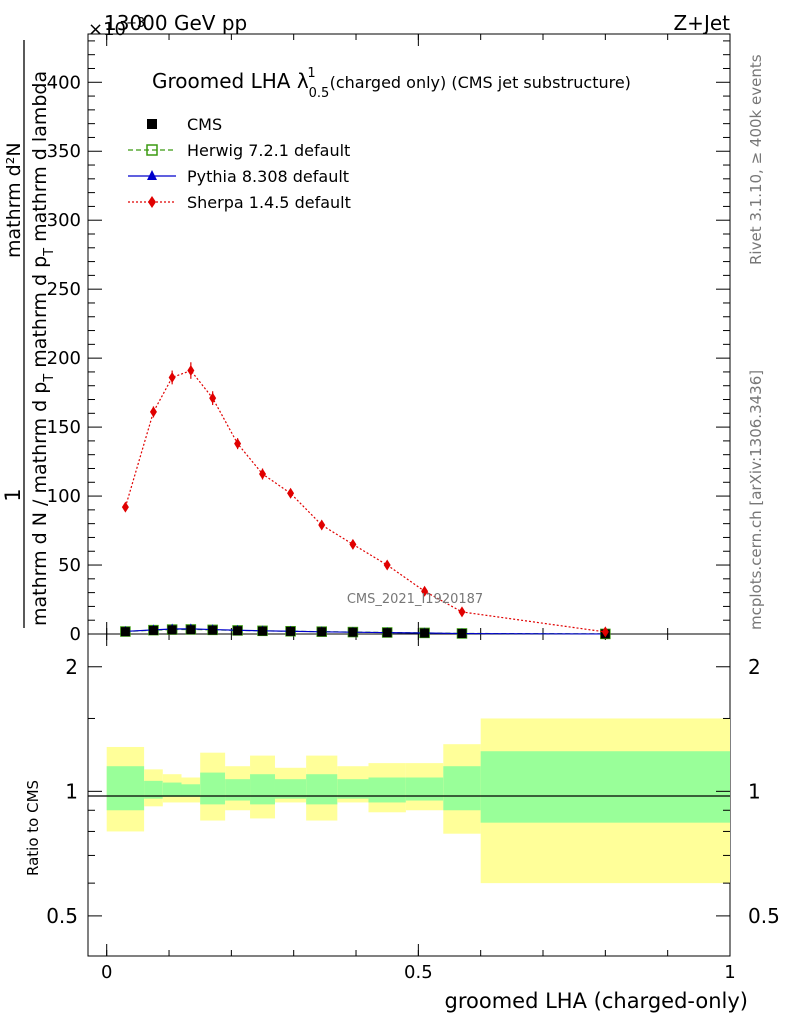 The width and height of the screenshot is (786, 1024). What do you see at coordinates (152, 124) in the screenshot?
I see `legend-cms-marker` at bounding box center [152, 124].